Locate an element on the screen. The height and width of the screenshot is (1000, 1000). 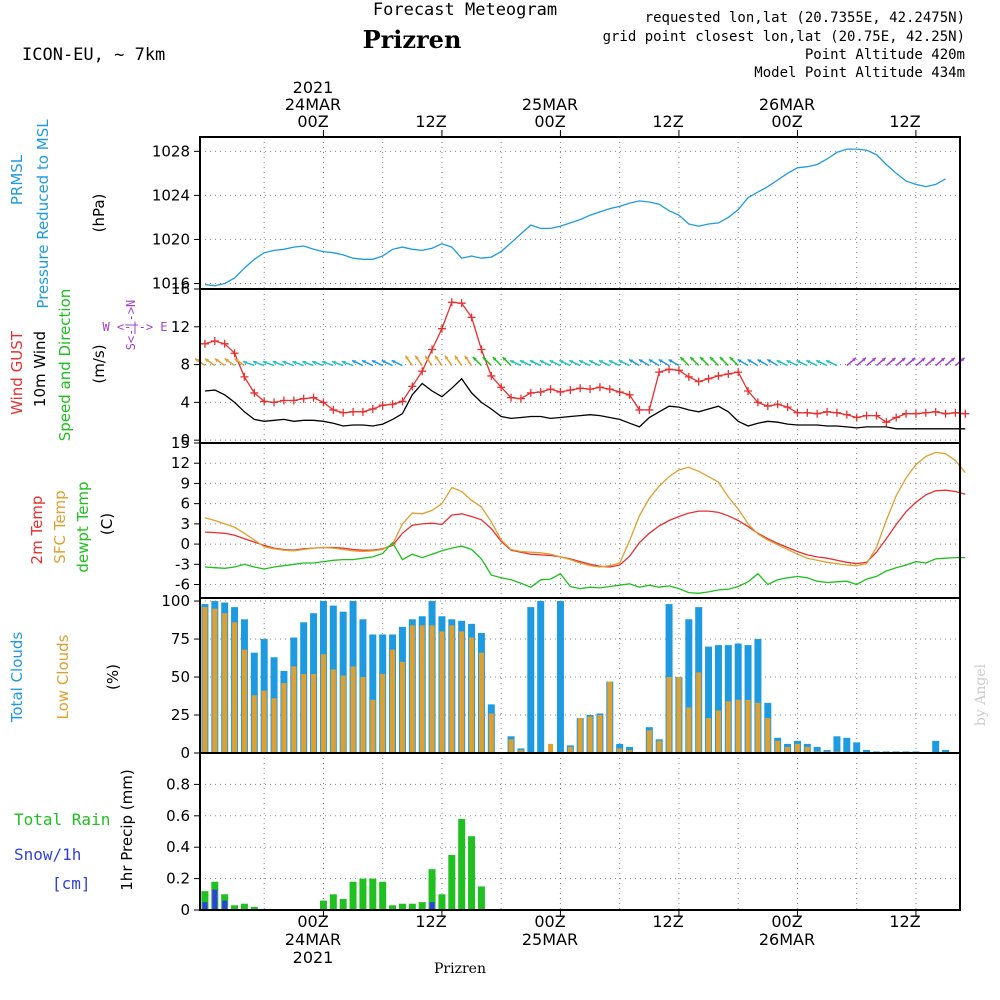
footer-location: Prizren is located at coordinates (460, 969).